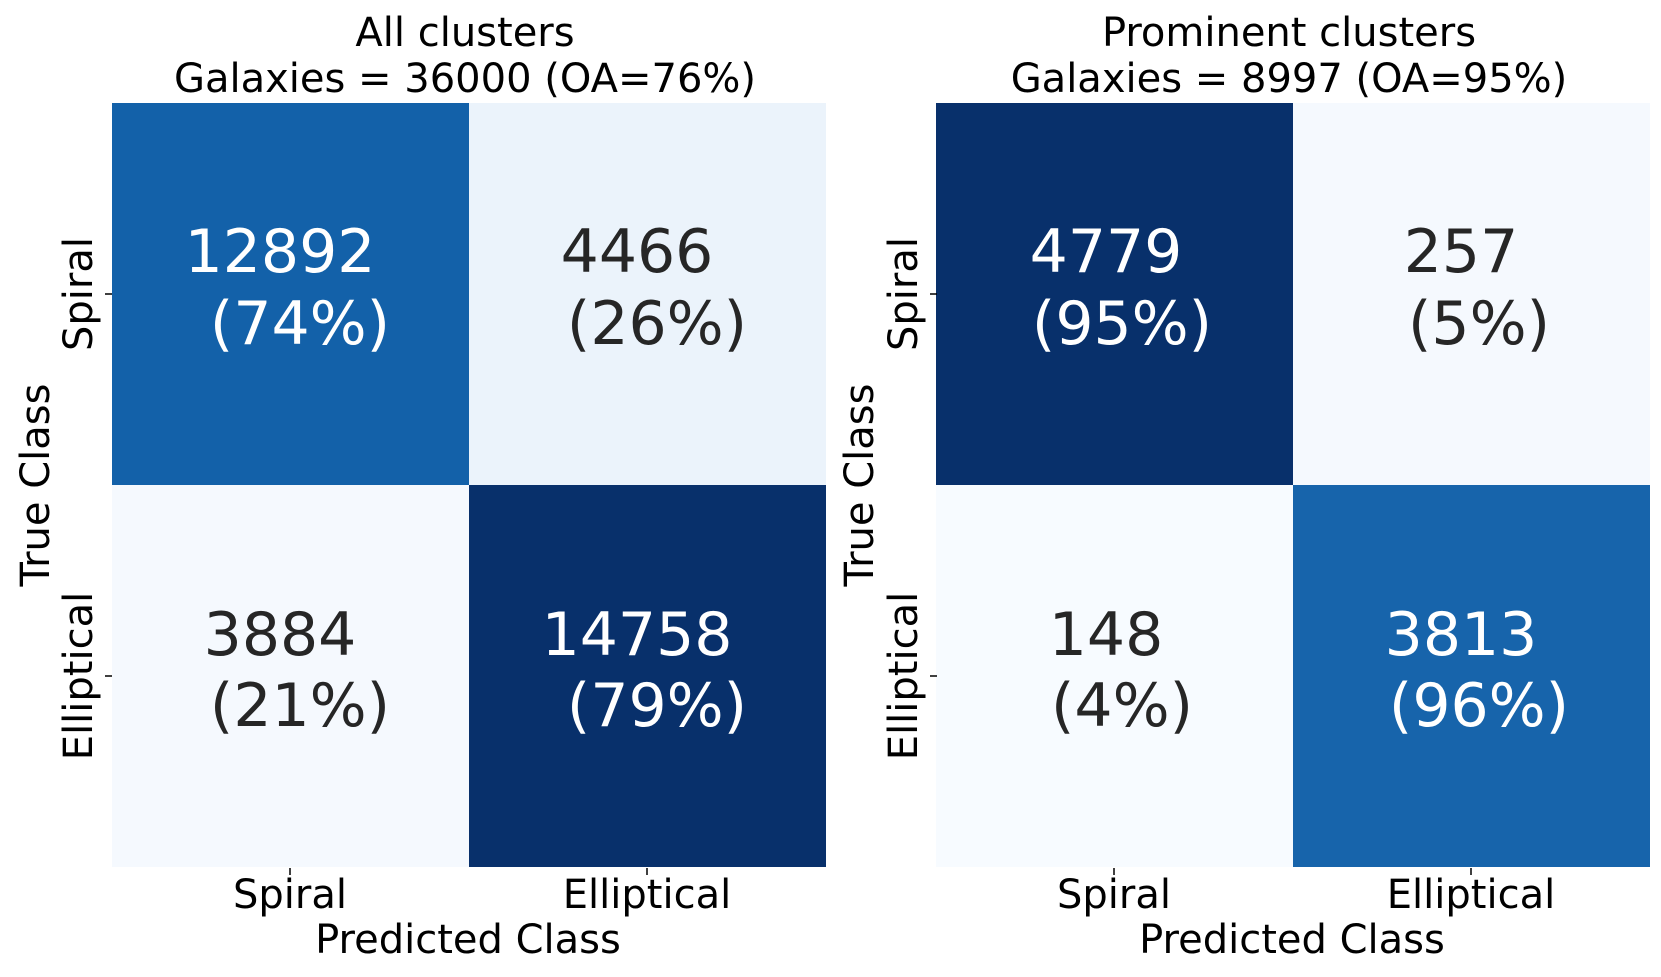  What do you see at coordinates (1461, 635) in the screenshot?
I see `panel-2-cell-elliptical-elliptical-count: 3813` at bounding box center [1461, 635].